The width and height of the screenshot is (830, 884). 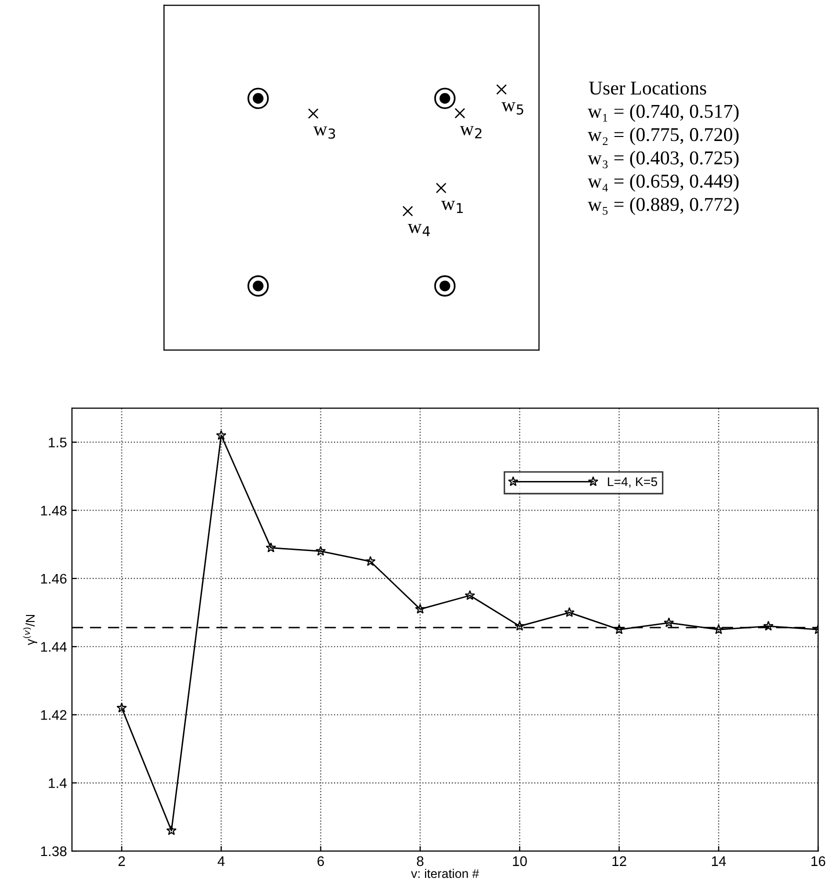 What do you see at coordinates (30, 630) in the screenshot?
I see `y-axis-title: γ$^{(v)}$/N` at bounding box center [30, 630].